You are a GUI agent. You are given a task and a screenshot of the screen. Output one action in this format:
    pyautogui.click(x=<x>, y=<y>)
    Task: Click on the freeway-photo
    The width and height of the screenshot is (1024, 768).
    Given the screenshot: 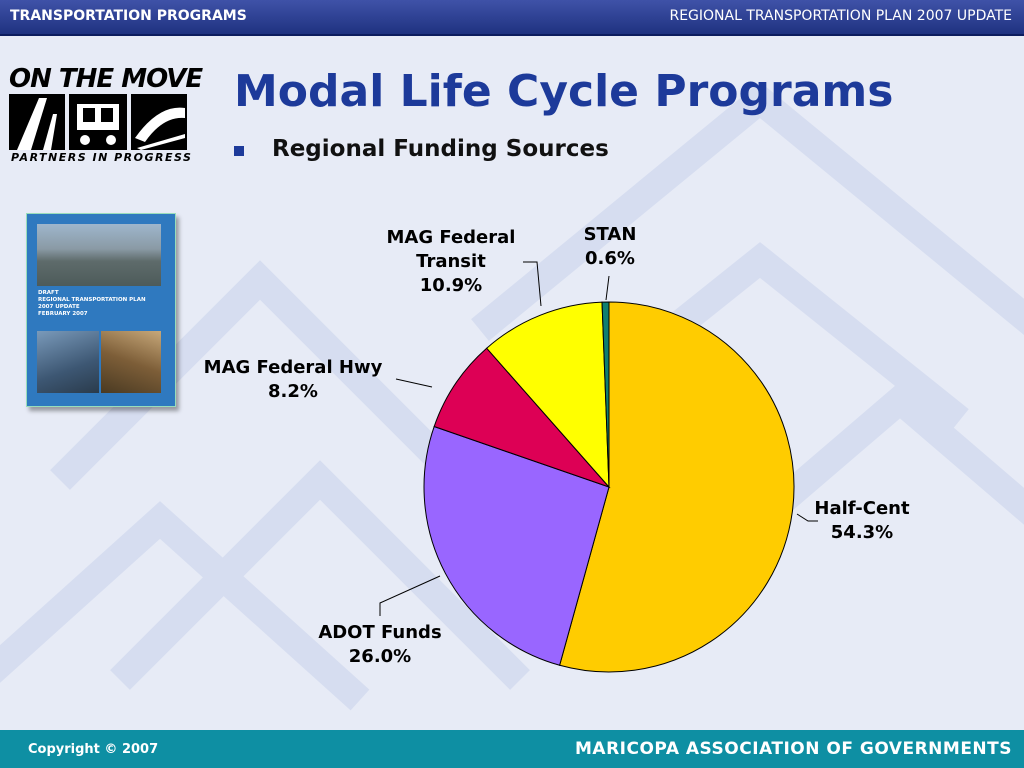 What is the action you would take?
    pyautogui.click(x=99, y=255)
    